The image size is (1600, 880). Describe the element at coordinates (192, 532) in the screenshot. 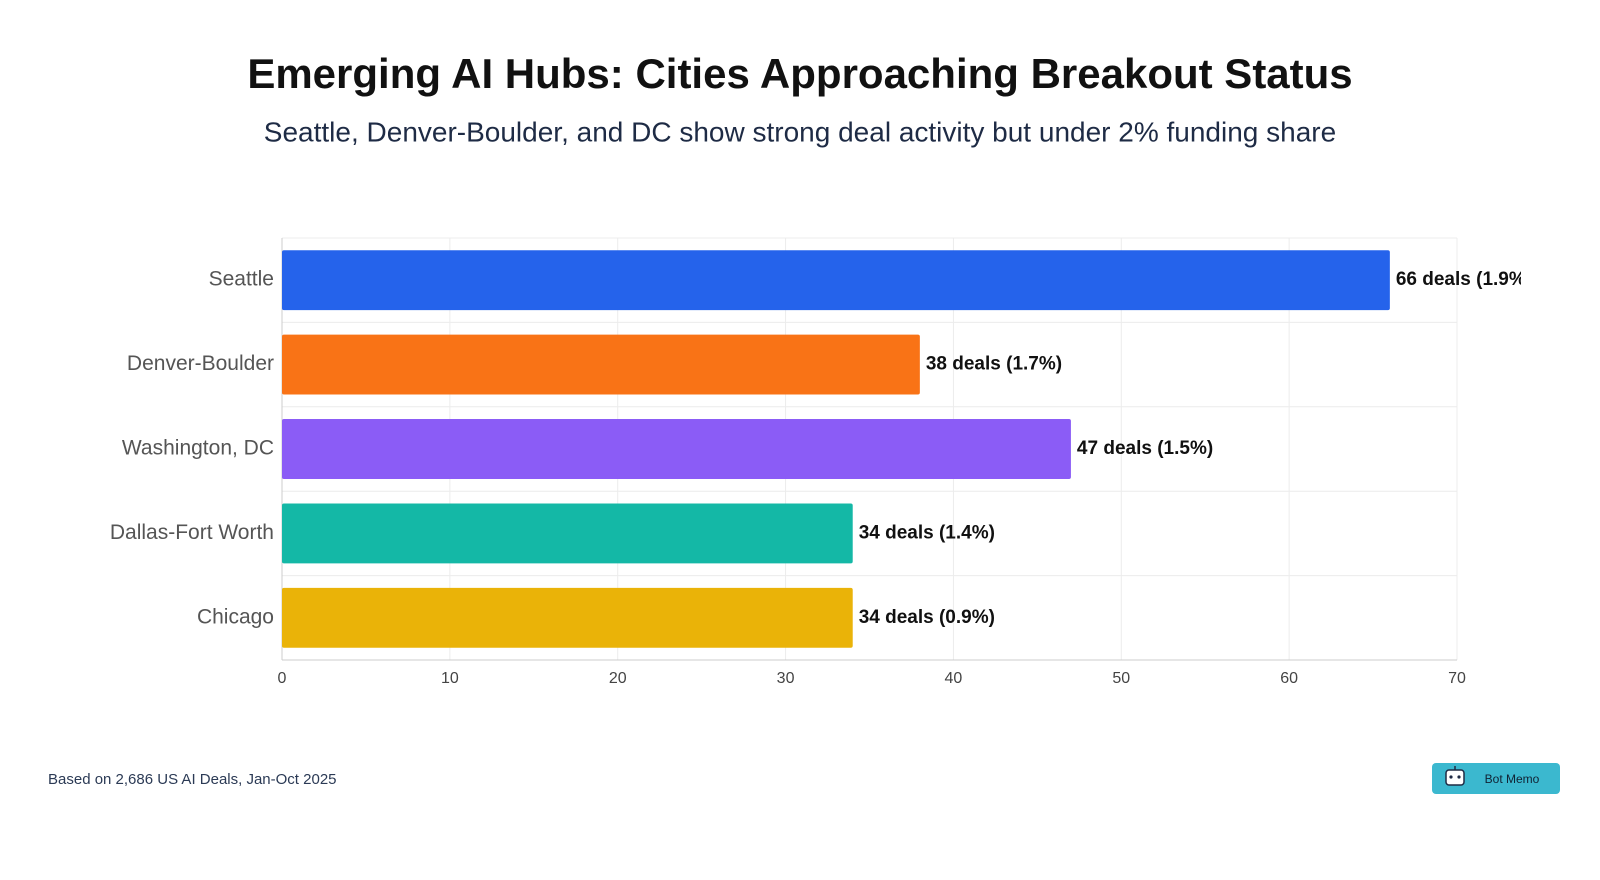

I see `y-tick-label: Dallas-Fort Worth` at that location.